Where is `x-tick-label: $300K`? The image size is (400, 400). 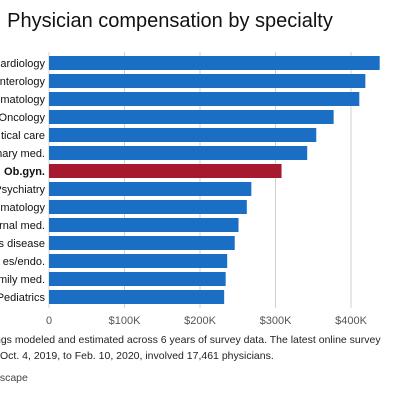
x-tick-label: $300K is located at coordinates (276, 321).